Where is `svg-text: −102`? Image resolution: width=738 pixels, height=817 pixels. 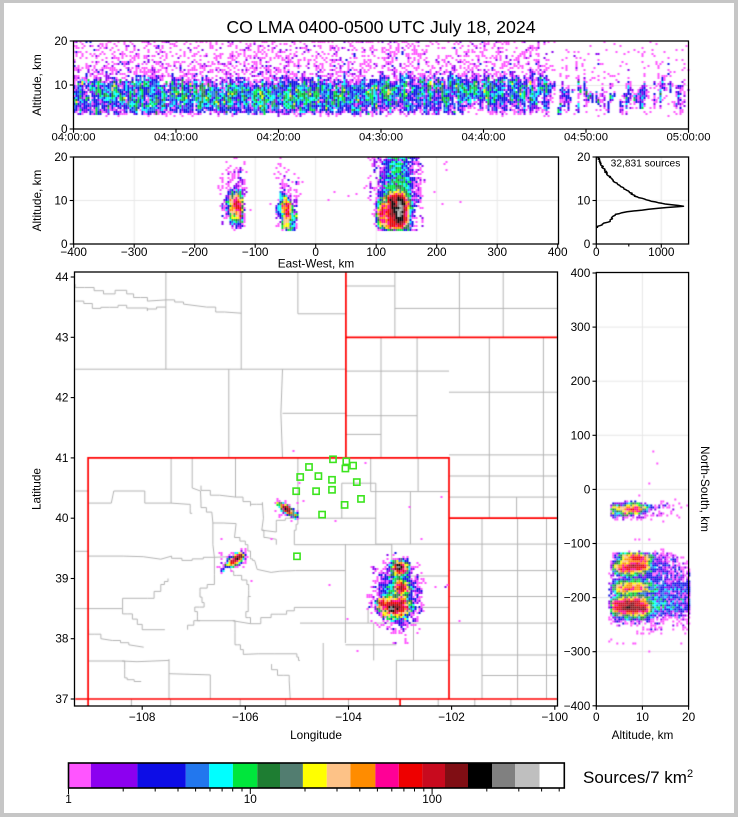
svg-text: −102 is located at coordinates (451, 717).